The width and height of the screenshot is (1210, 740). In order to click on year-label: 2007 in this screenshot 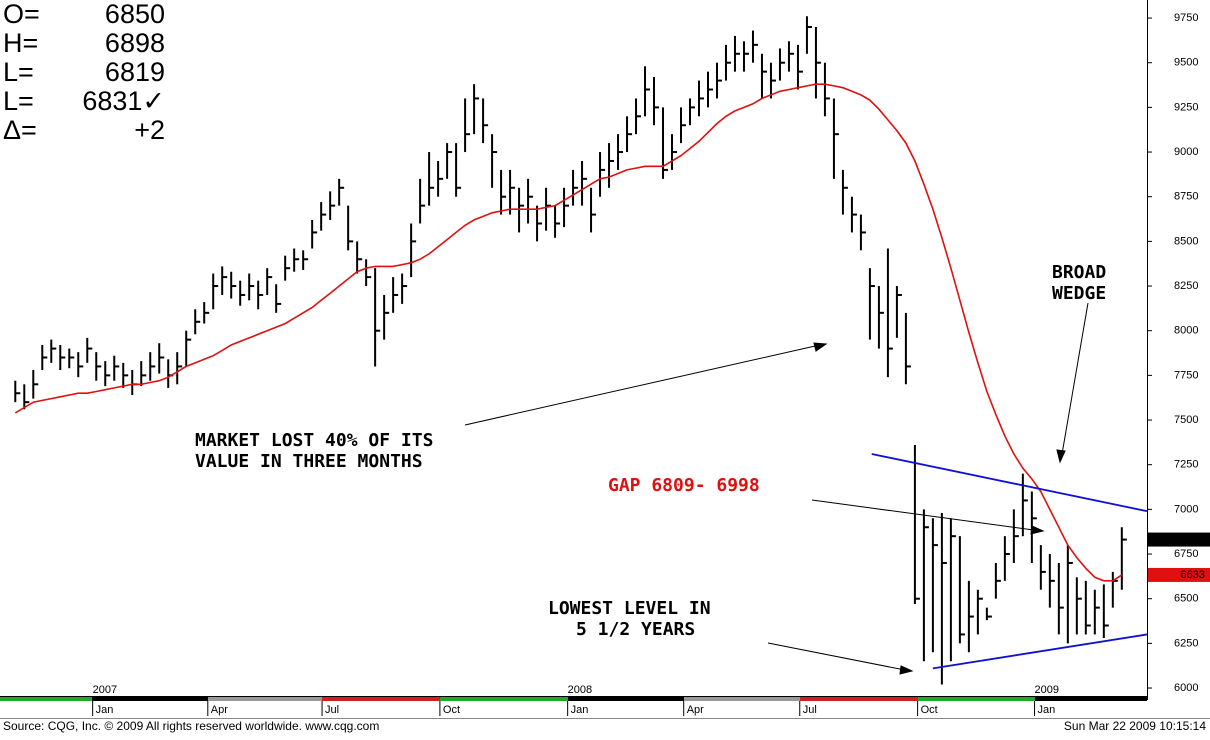, I will do `click(105, 690)`.